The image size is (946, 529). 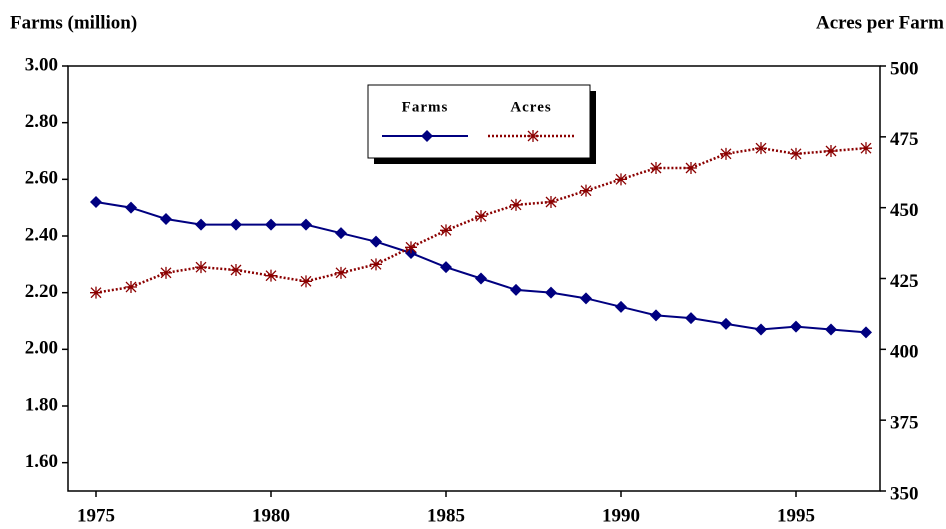 I want to click on legend-label: Acres, so click(x=530, y=107).